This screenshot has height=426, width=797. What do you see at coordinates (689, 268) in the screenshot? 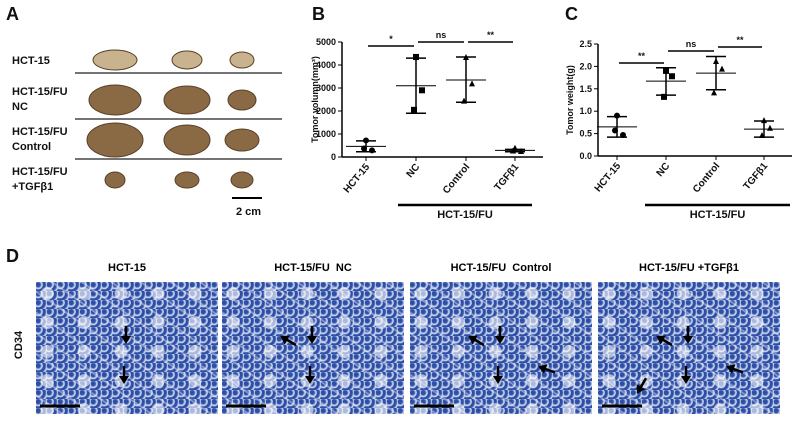
I see `ihc-title: HCT-15/FU +TGFβ1` at bounding box center [689, 268].